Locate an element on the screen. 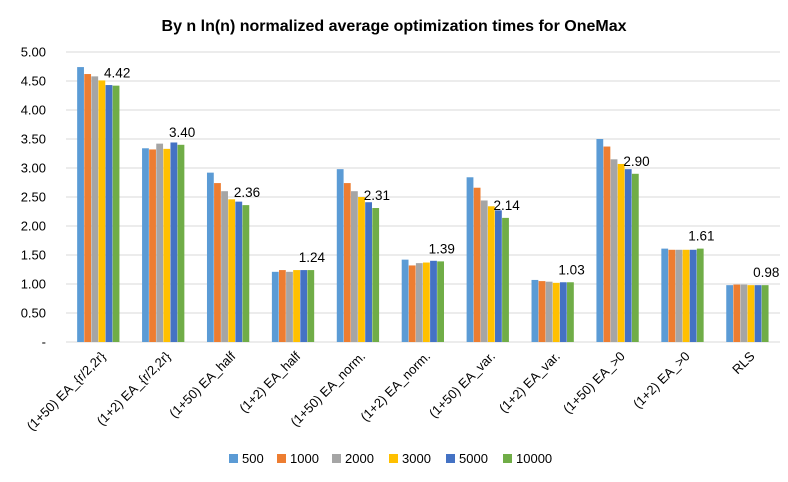  legend-label-1000: 1000 is located at coordinates (304, 458).